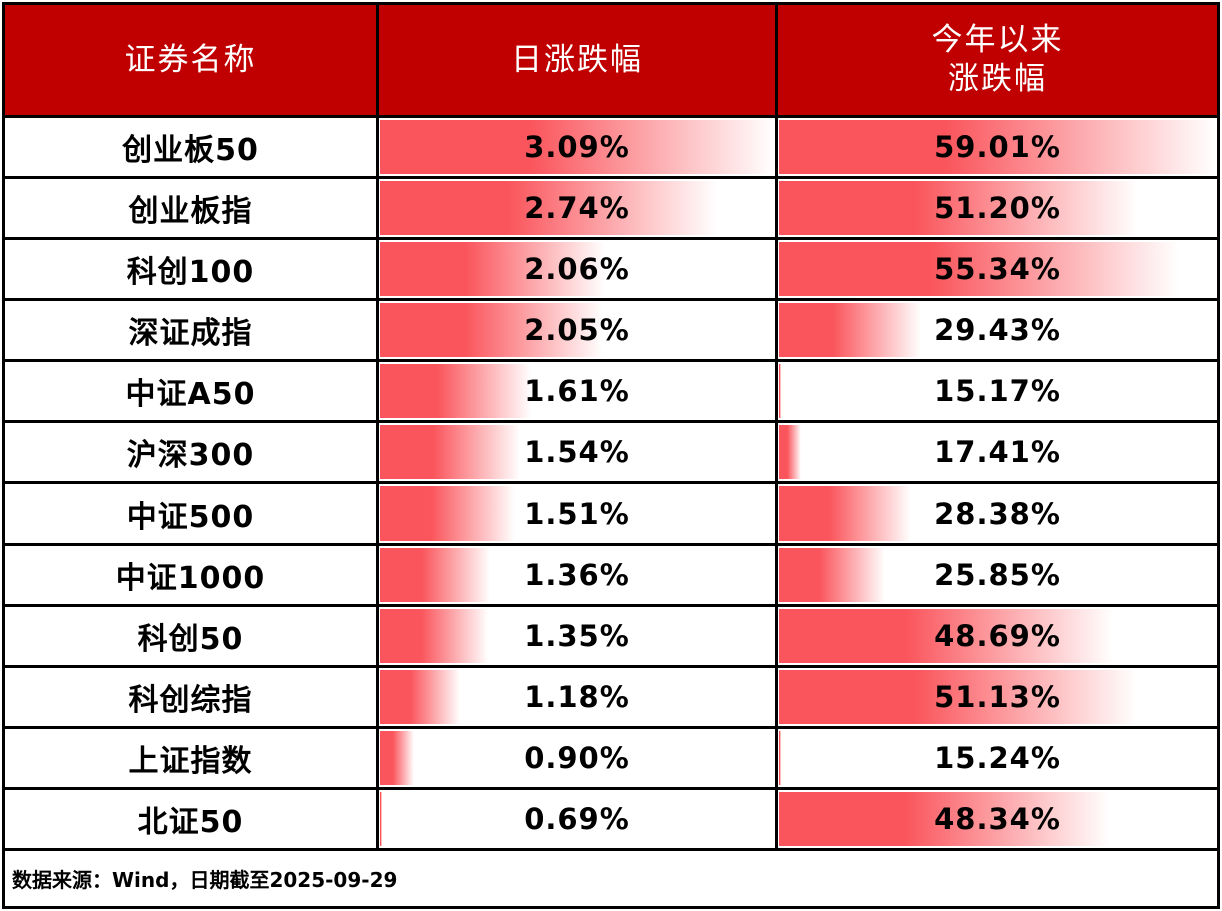 This screenshot has height=911, width=1222. I want to click on index-name: 创业板指, so click(190, 212).